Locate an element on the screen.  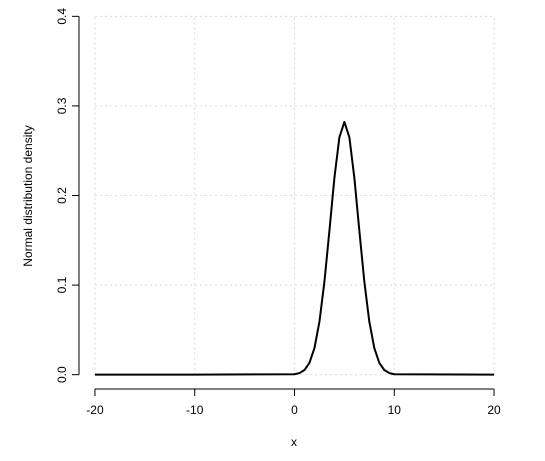
x-tick-label: -10 is located at coordinates (195, 410).